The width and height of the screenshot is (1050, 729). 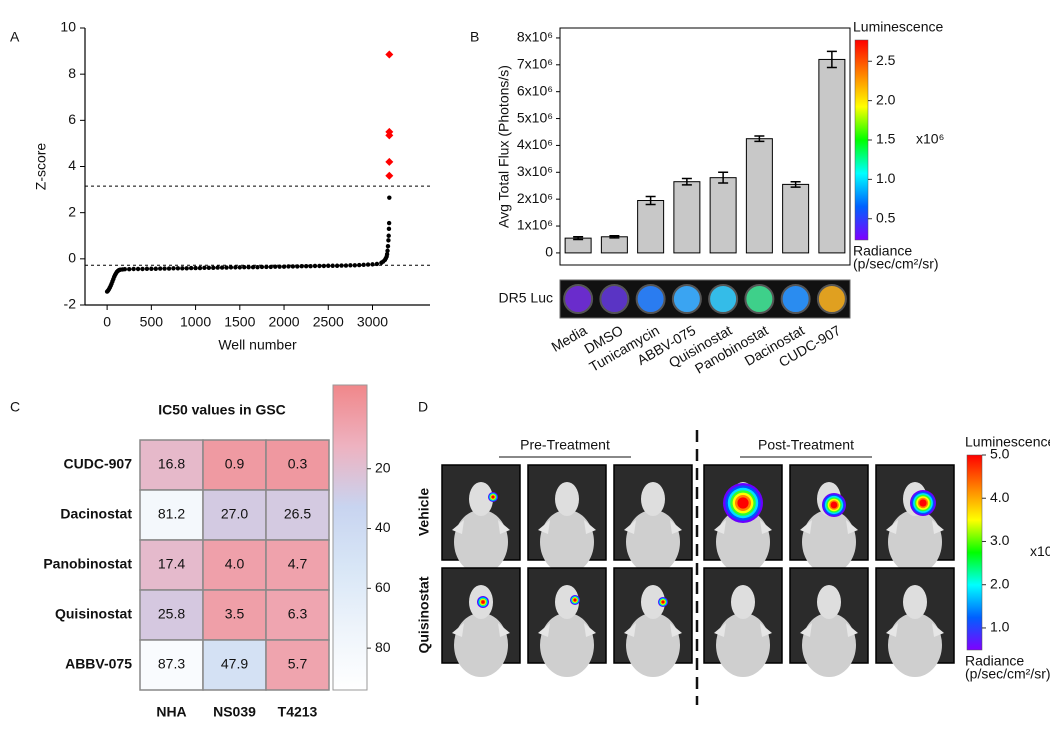 I want to click on cell-label: 6.3, so click(x=298, y=614).